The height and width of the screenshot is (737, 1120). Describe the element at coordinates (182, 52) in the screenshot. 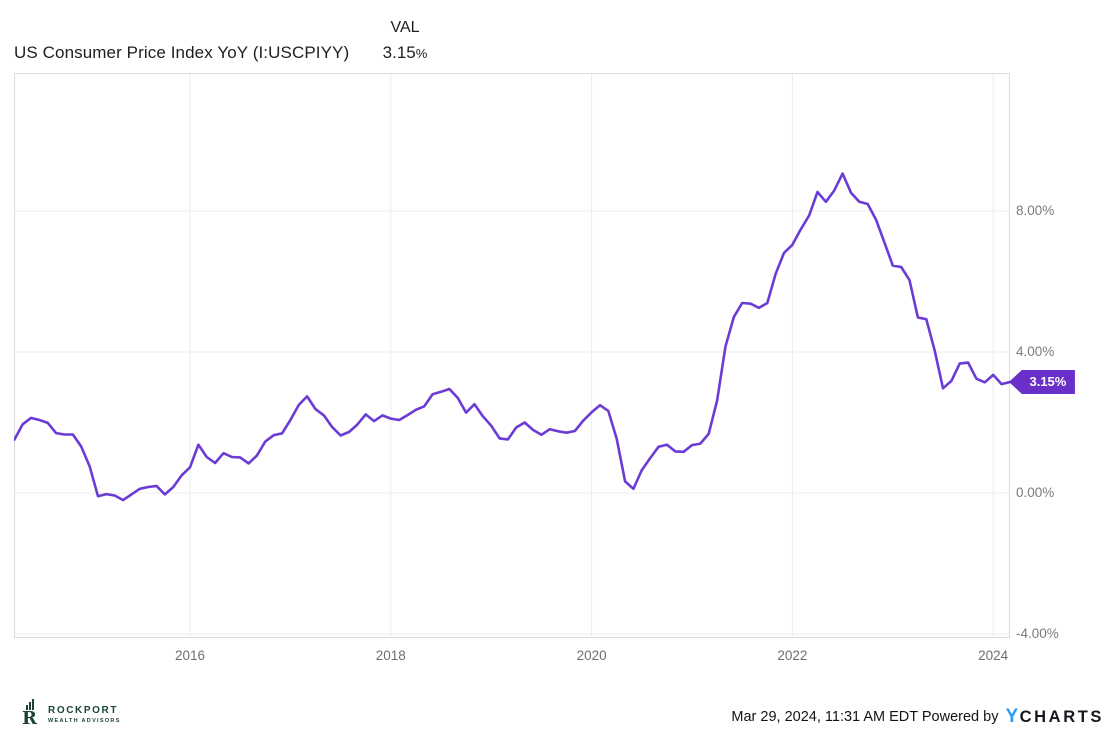

I see `chart-title: US Consumer Price Index YoY (I:USCPIYY)` at that location.